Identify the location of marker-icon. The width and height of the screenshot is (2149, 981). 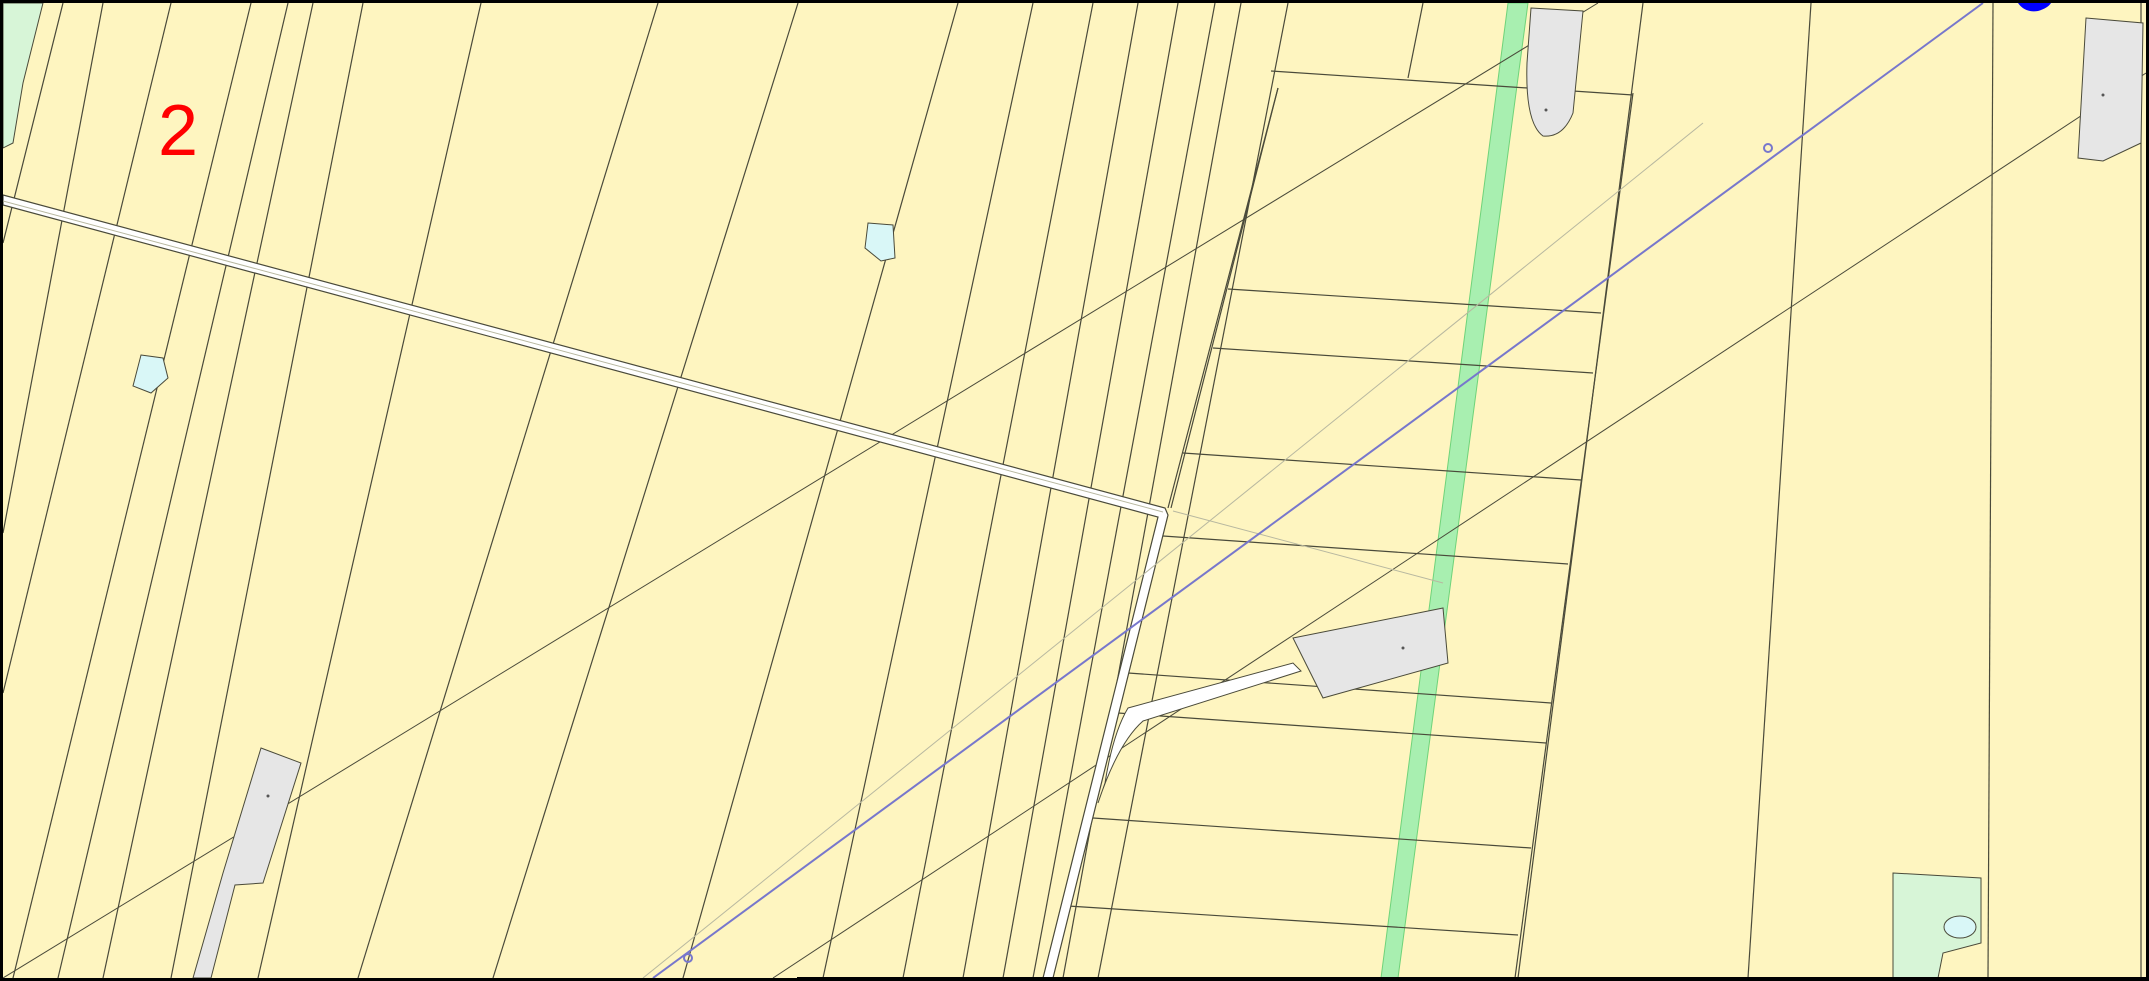
(2034, 7).